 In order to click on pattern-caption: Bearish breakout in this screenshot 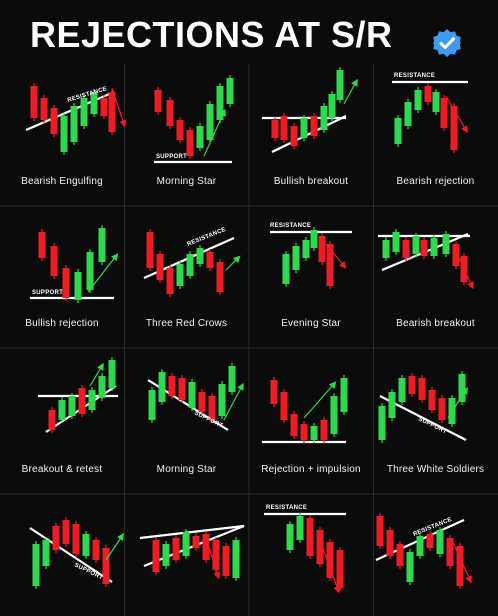, I will do `click(435, 323)`.